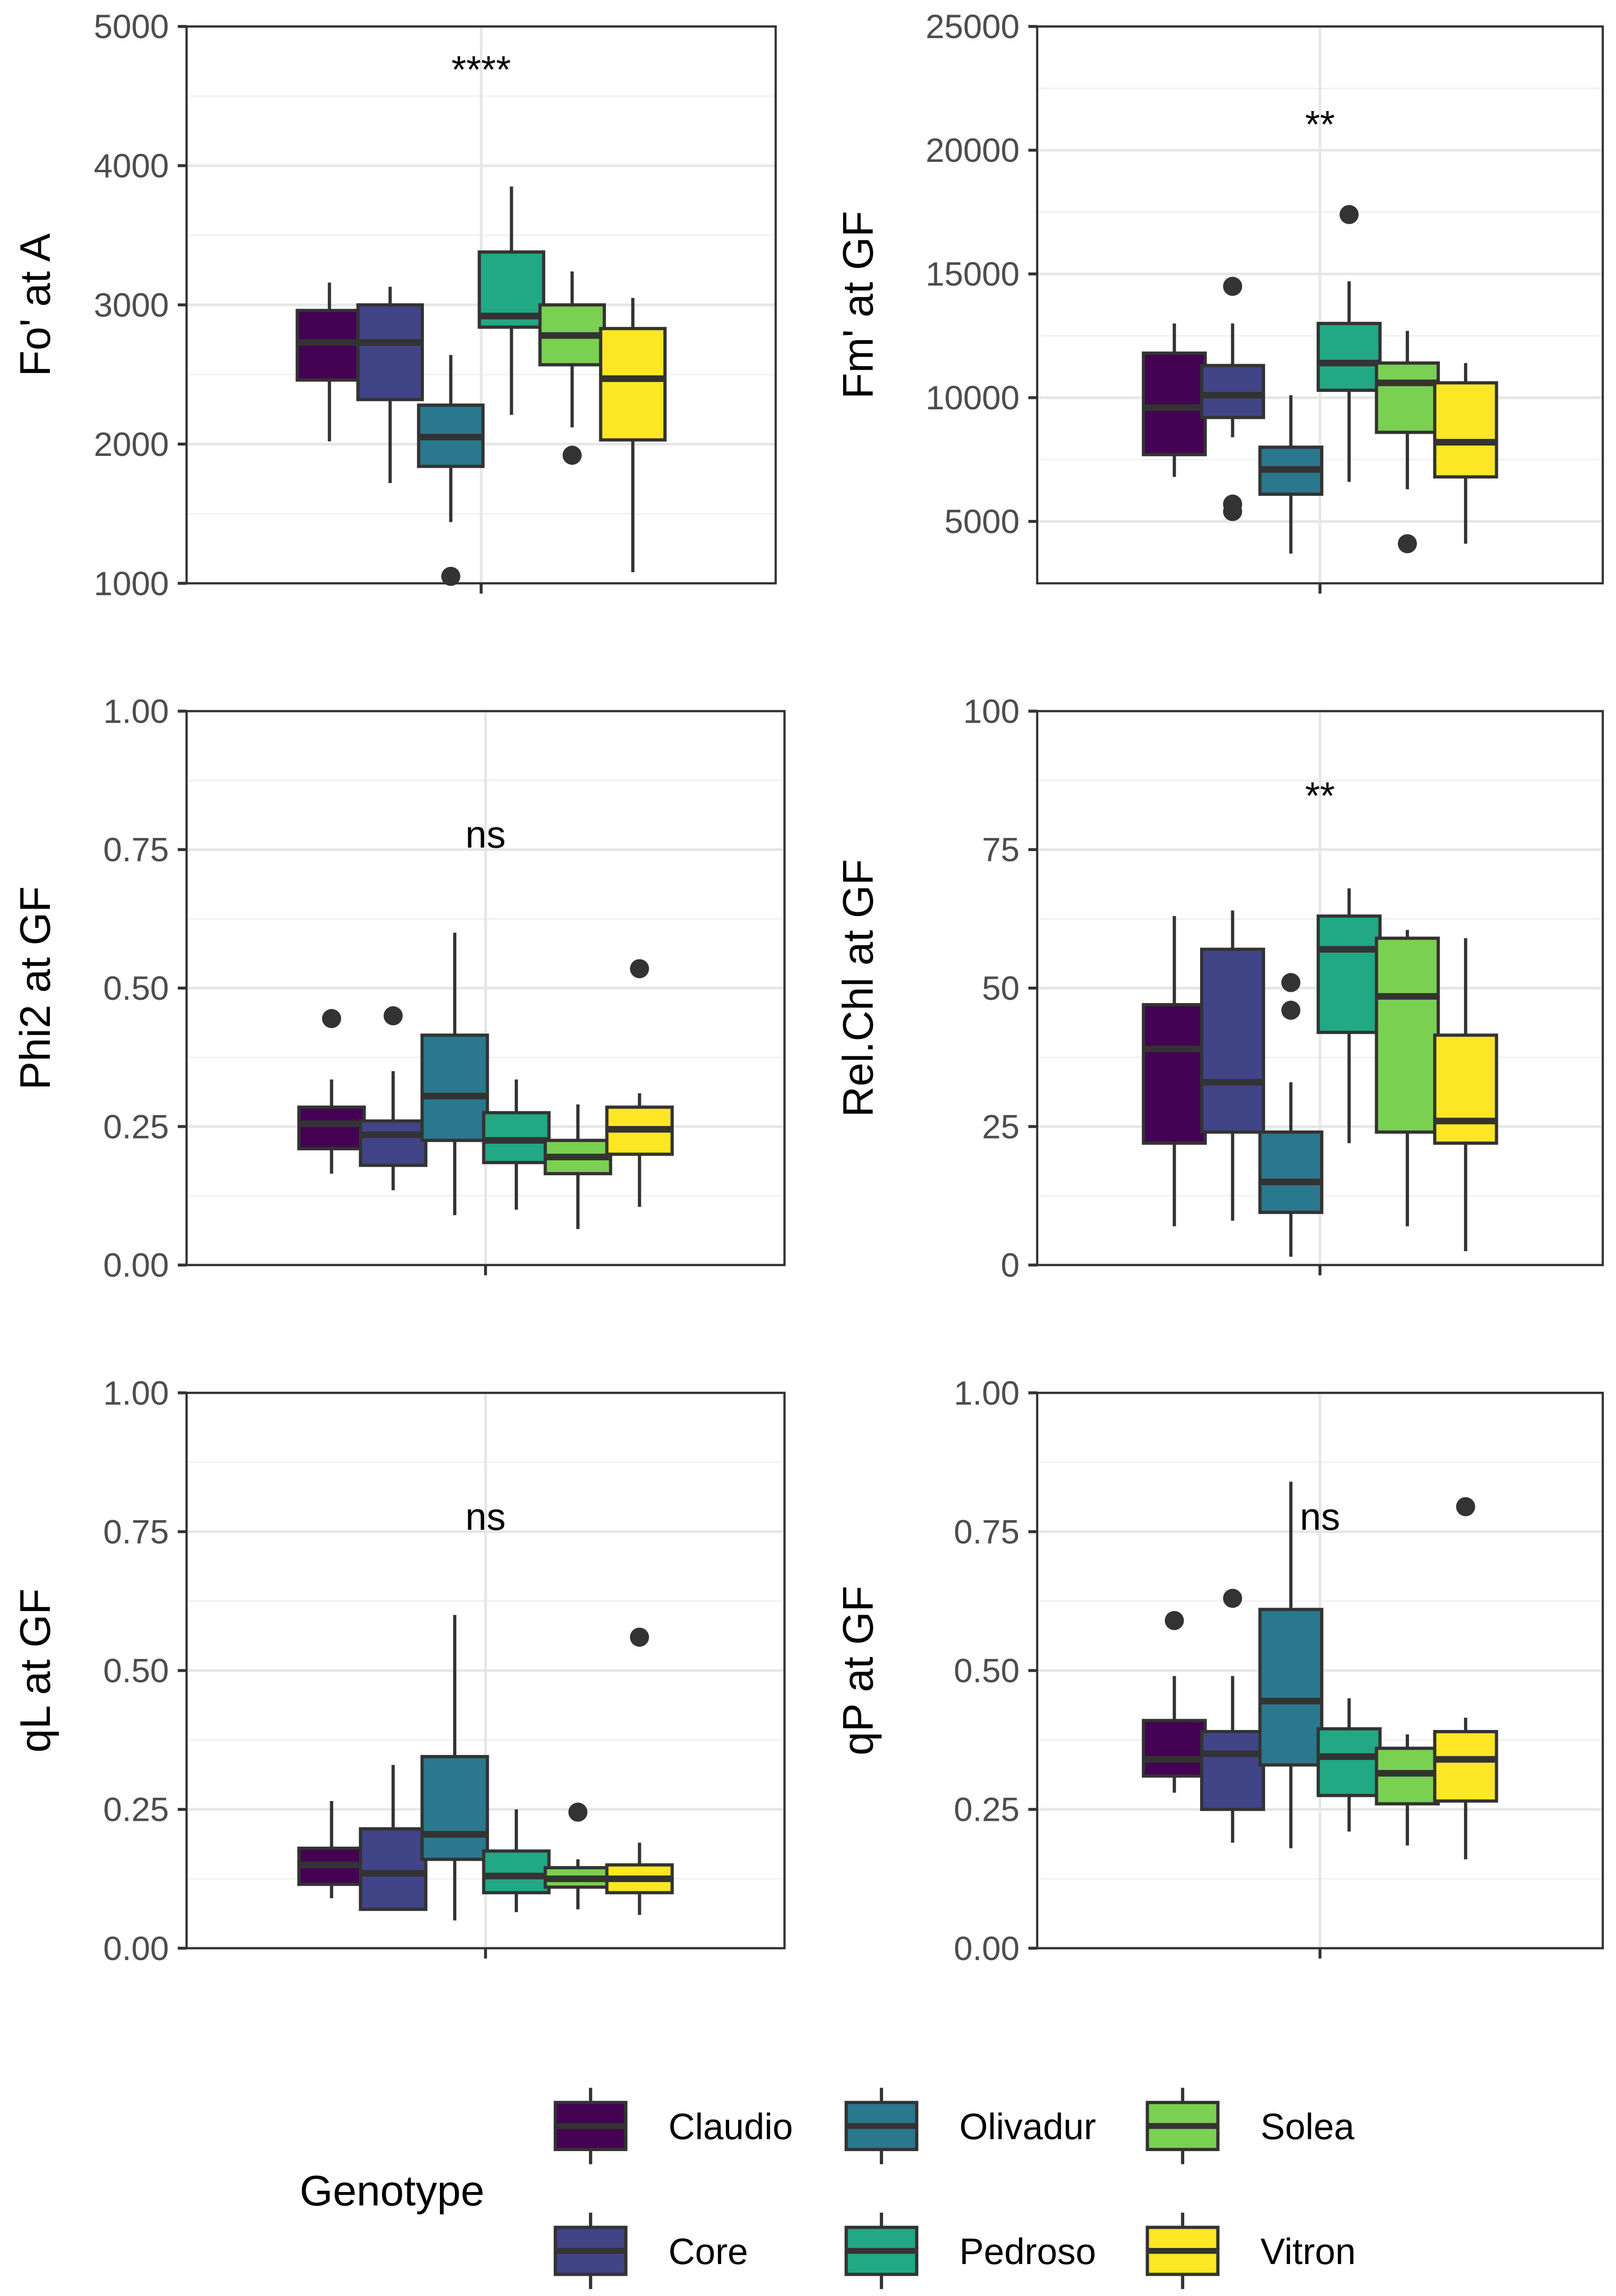 This screenshot has height=2296, width=1616. Describe the element at coordinates (1250, 2126) in the screenshot. I see `legend-item-solea: Solea` at that location.